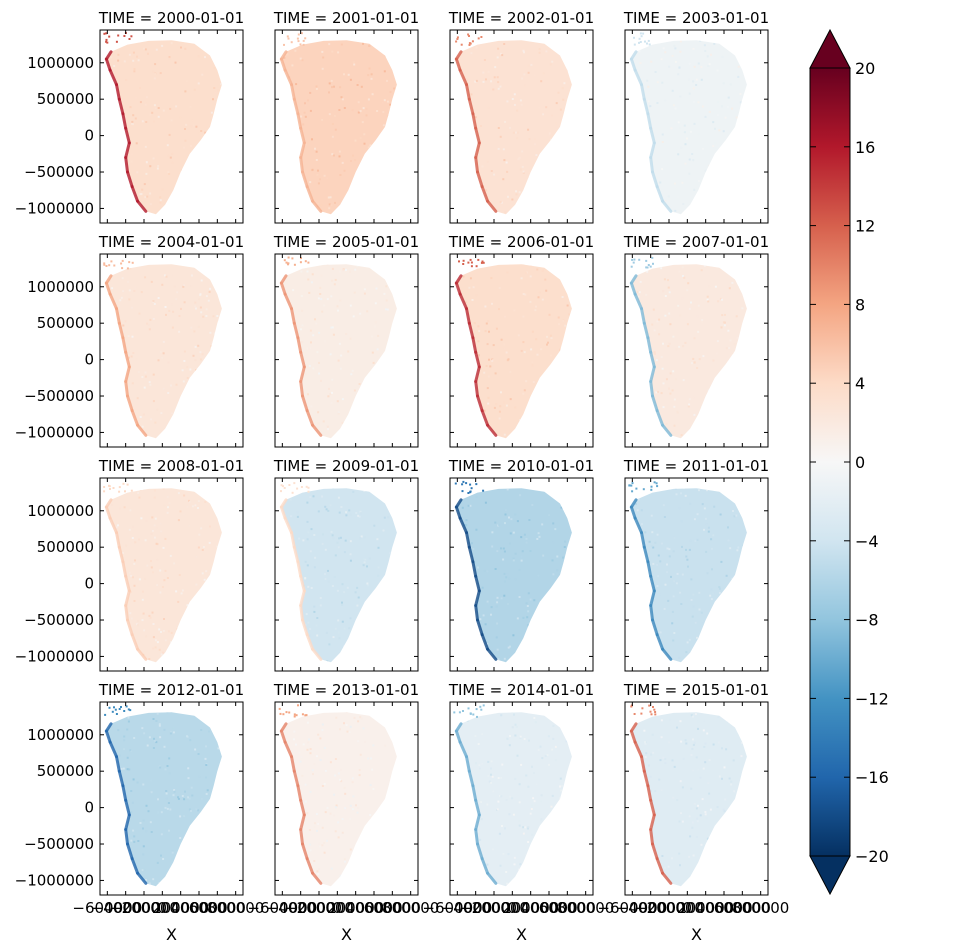 The image size is (962, 946). What do you see at coordinates (373, 908) in the screenshot?
I see `x-tick-label: 400000` at bounding box center [373, 908].